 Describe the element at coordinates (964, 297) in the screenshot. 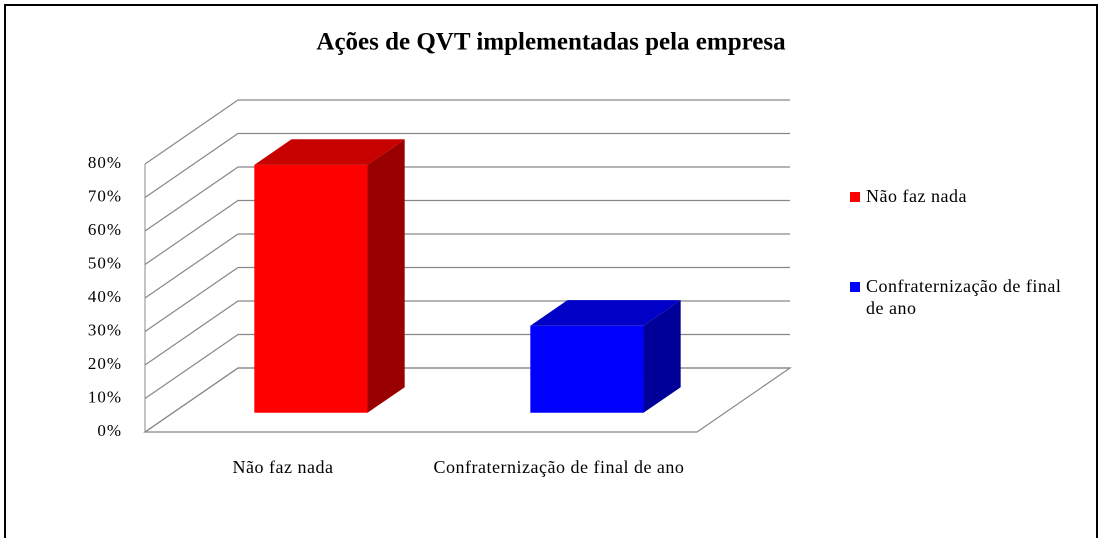

I see `legend-label: Confraternização de final de ano` at that location.